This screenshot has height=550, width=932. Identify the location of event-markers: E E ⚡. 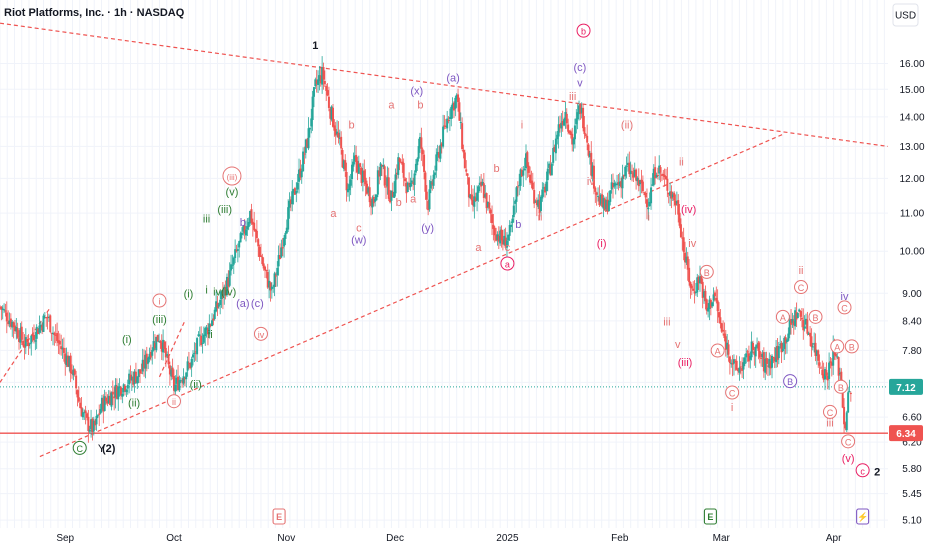
(571, 516).